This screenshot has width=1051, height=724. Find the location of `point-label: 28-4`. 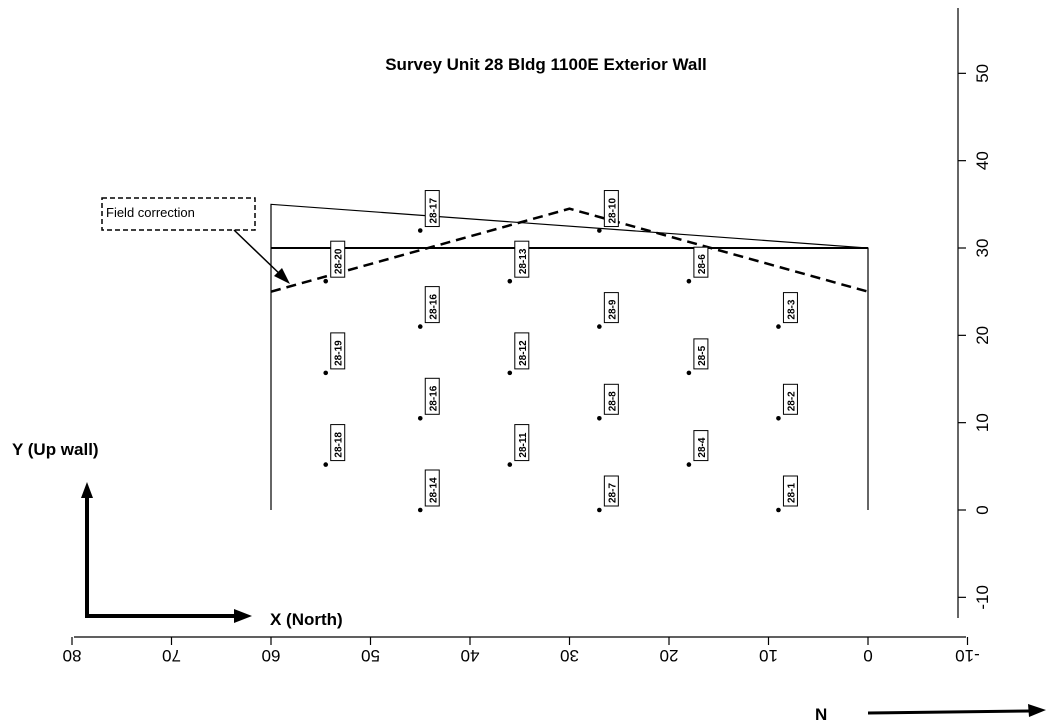

point-label: 28-4 is located at coordinates (702, 447).